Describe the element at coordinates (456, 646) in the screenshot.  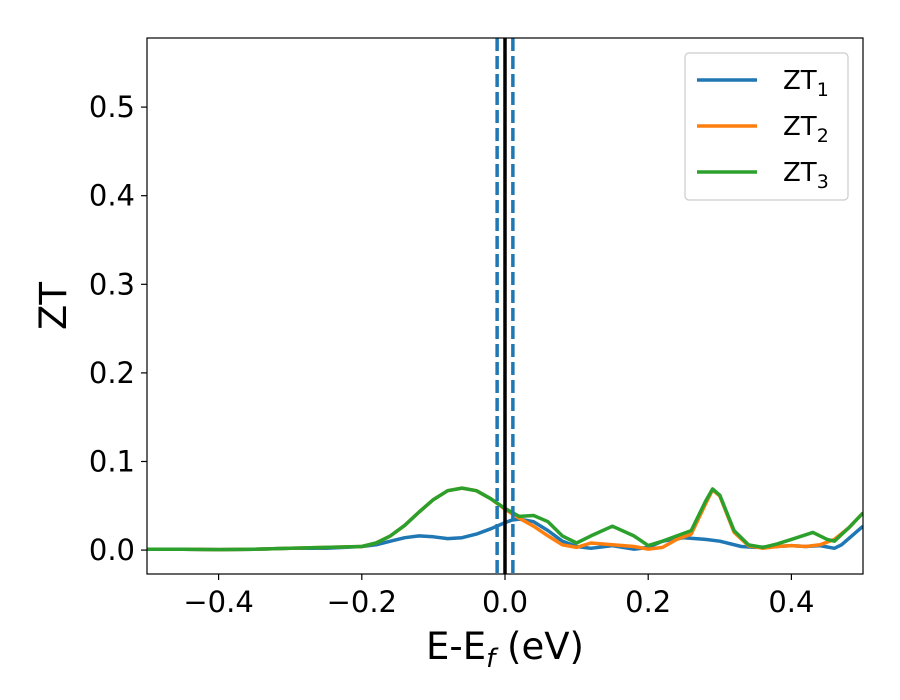
I see `x-axis-label-main: E-E` at that location.